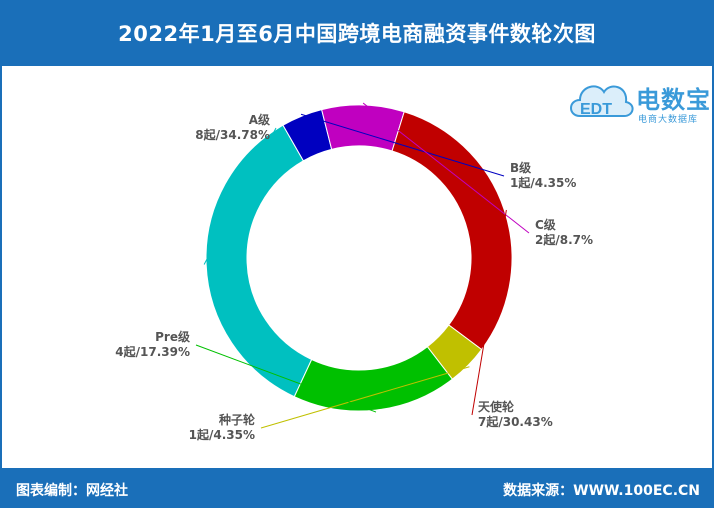  I want to click on footer-source: 数据来源：WWW.100EC.CN, so click(601, 491).